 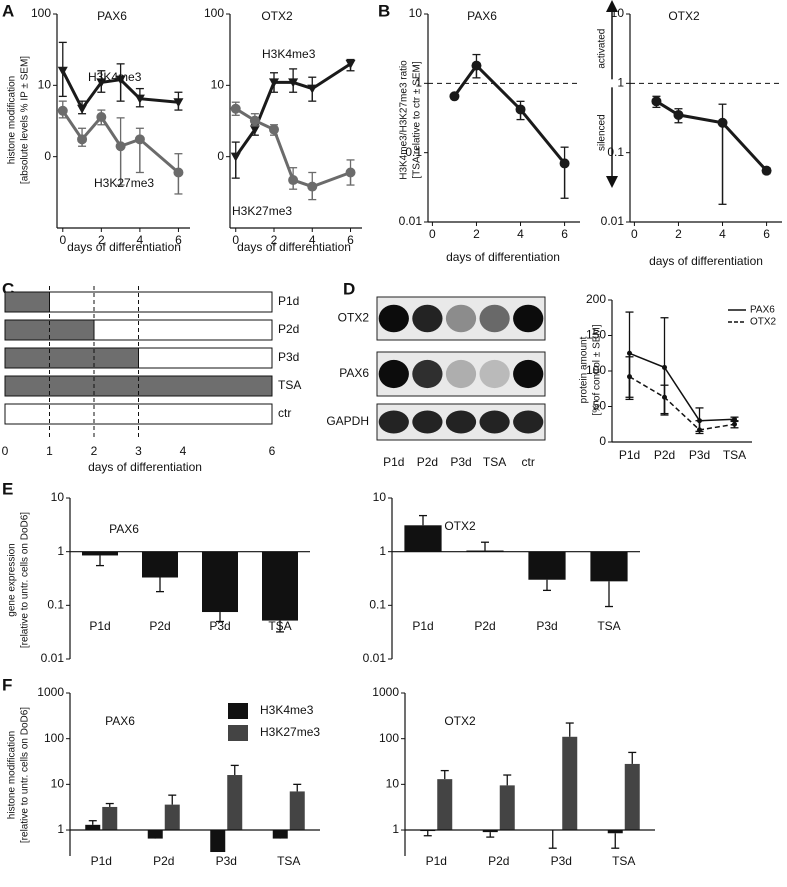 What do you see at coordinates (47, 156) in the screenshot?
I see `y-tick-label: 0` at bounding box center [47, 156].